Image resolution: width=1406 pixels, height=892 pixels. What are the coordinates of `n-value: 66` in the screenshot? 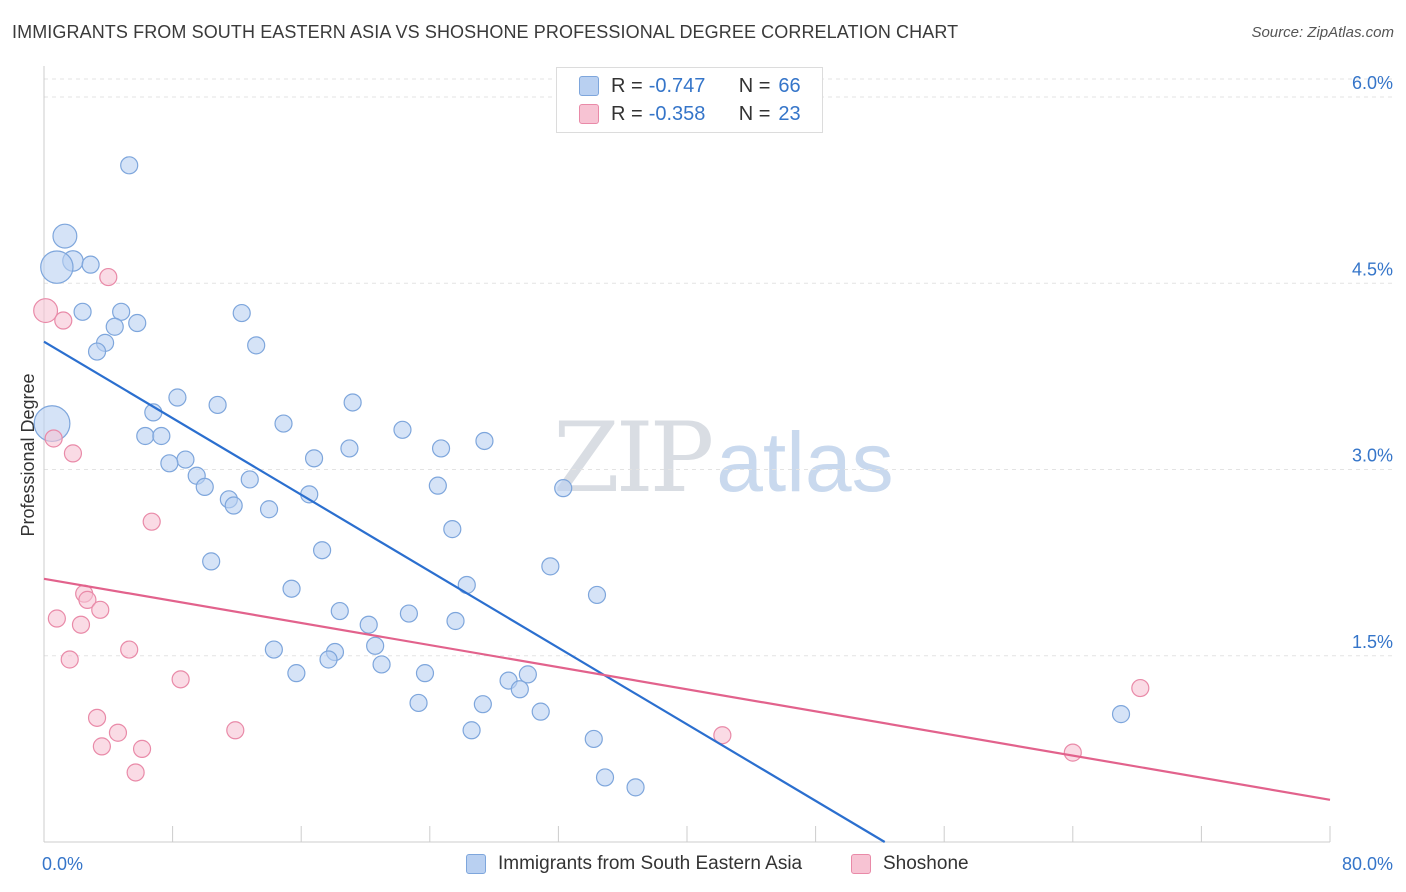 It's located at (789, 85).